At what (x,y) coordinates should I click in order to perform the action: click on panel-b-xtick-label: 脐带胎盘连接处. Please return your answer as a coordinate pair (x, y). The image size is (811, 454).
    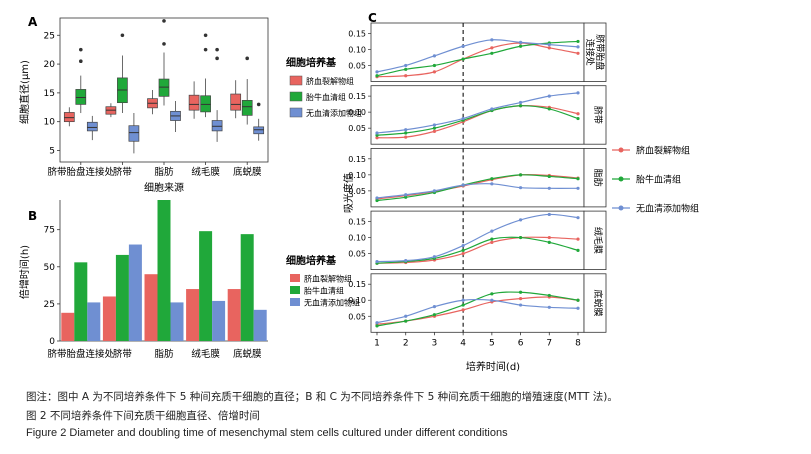
    Looking at the image, I should click on (81, 354).